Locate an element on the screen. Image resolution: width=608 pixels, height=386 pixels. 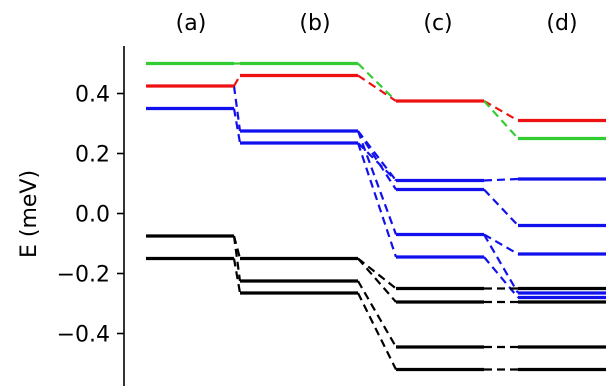
y-tick-label: 0.0 is located at coordinates (92, 215).